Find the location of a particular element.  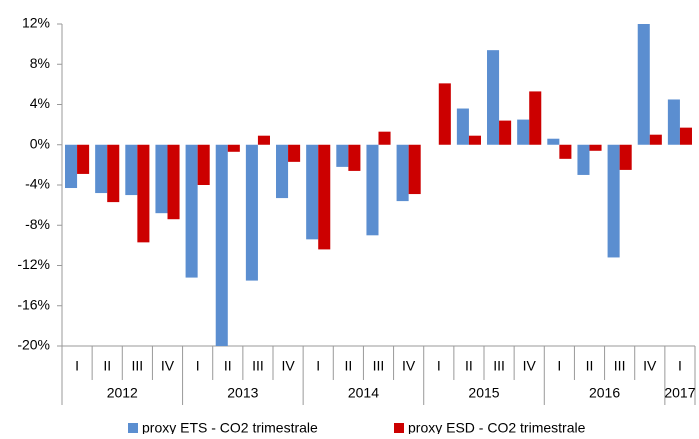

legend-label: proxy ETS - CO2 trimestrale is located at coordinates (230, 427).